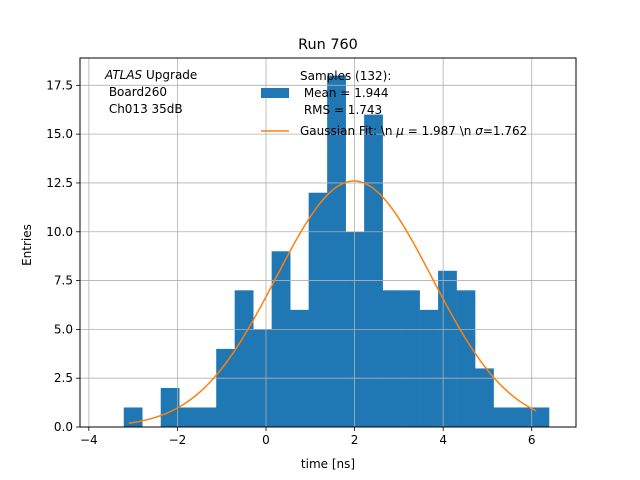 The width and height of the screenshot is (640, 480). What do you see at coordinates (178, 440) in the screenshot?
I see `x-tick-label: −2` at bounding box center [178, 440].